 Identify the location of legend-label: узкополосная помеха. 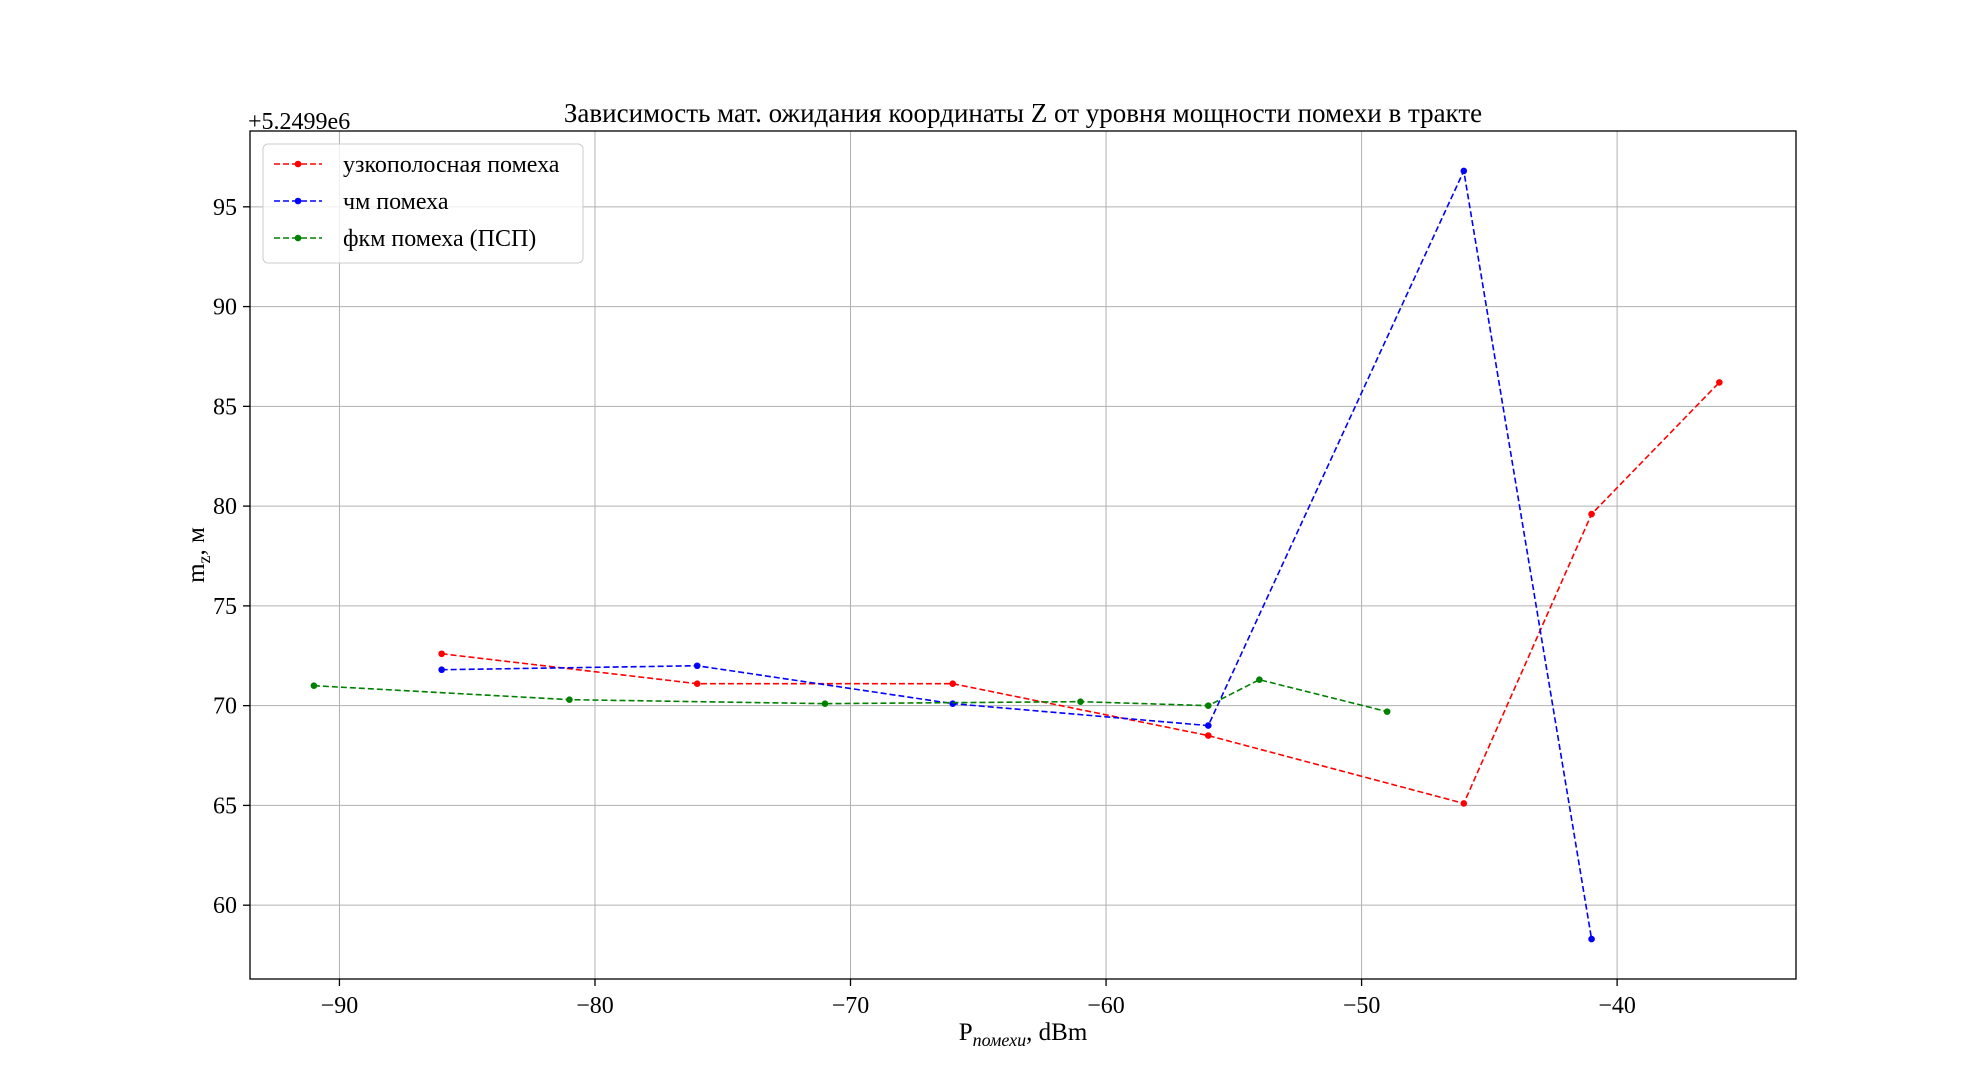
(451, 165).